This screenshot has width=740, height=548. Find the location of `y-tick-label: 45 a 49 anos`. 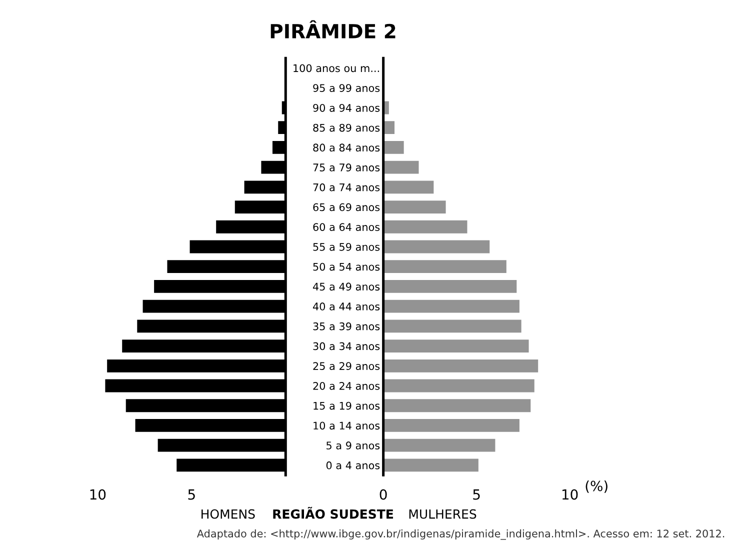

y-tick-label: 45 a 49 anos is located at coordinates (346, 286).